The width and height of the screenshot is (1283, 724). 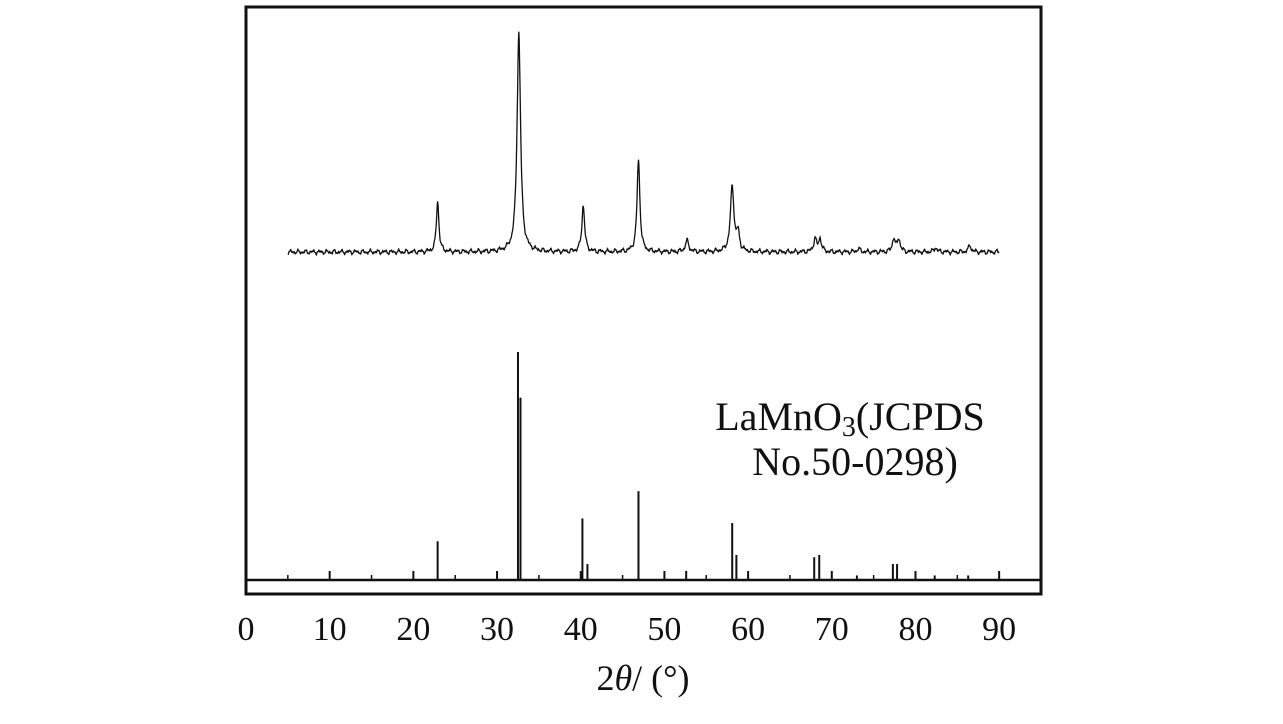 What do you see at coordinates (627, 629) in the screenshot?
I see `x-axis-tick-labels: 0 10 20 30 40 50 60 70 80 90` at bounding box center [627, 629].